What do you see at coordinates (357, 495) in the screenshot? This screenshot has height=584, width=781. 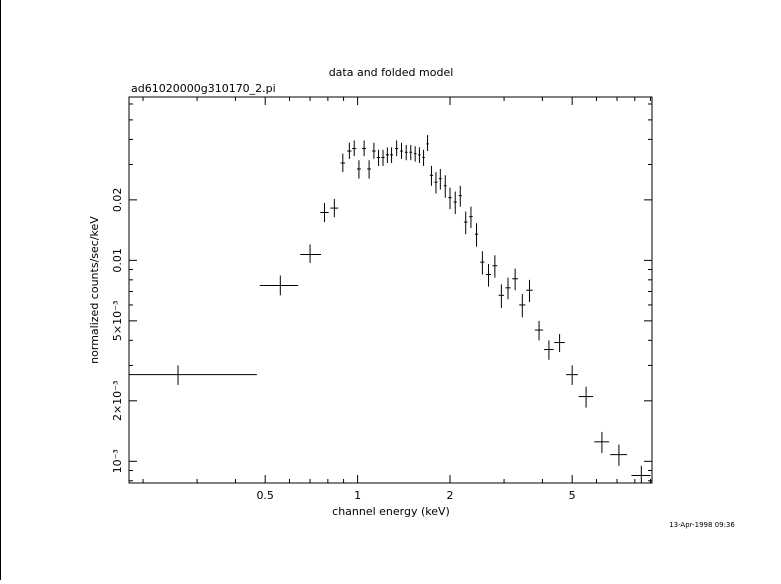 I see `x-tick-label: 1` at bounding box center [357, 495].